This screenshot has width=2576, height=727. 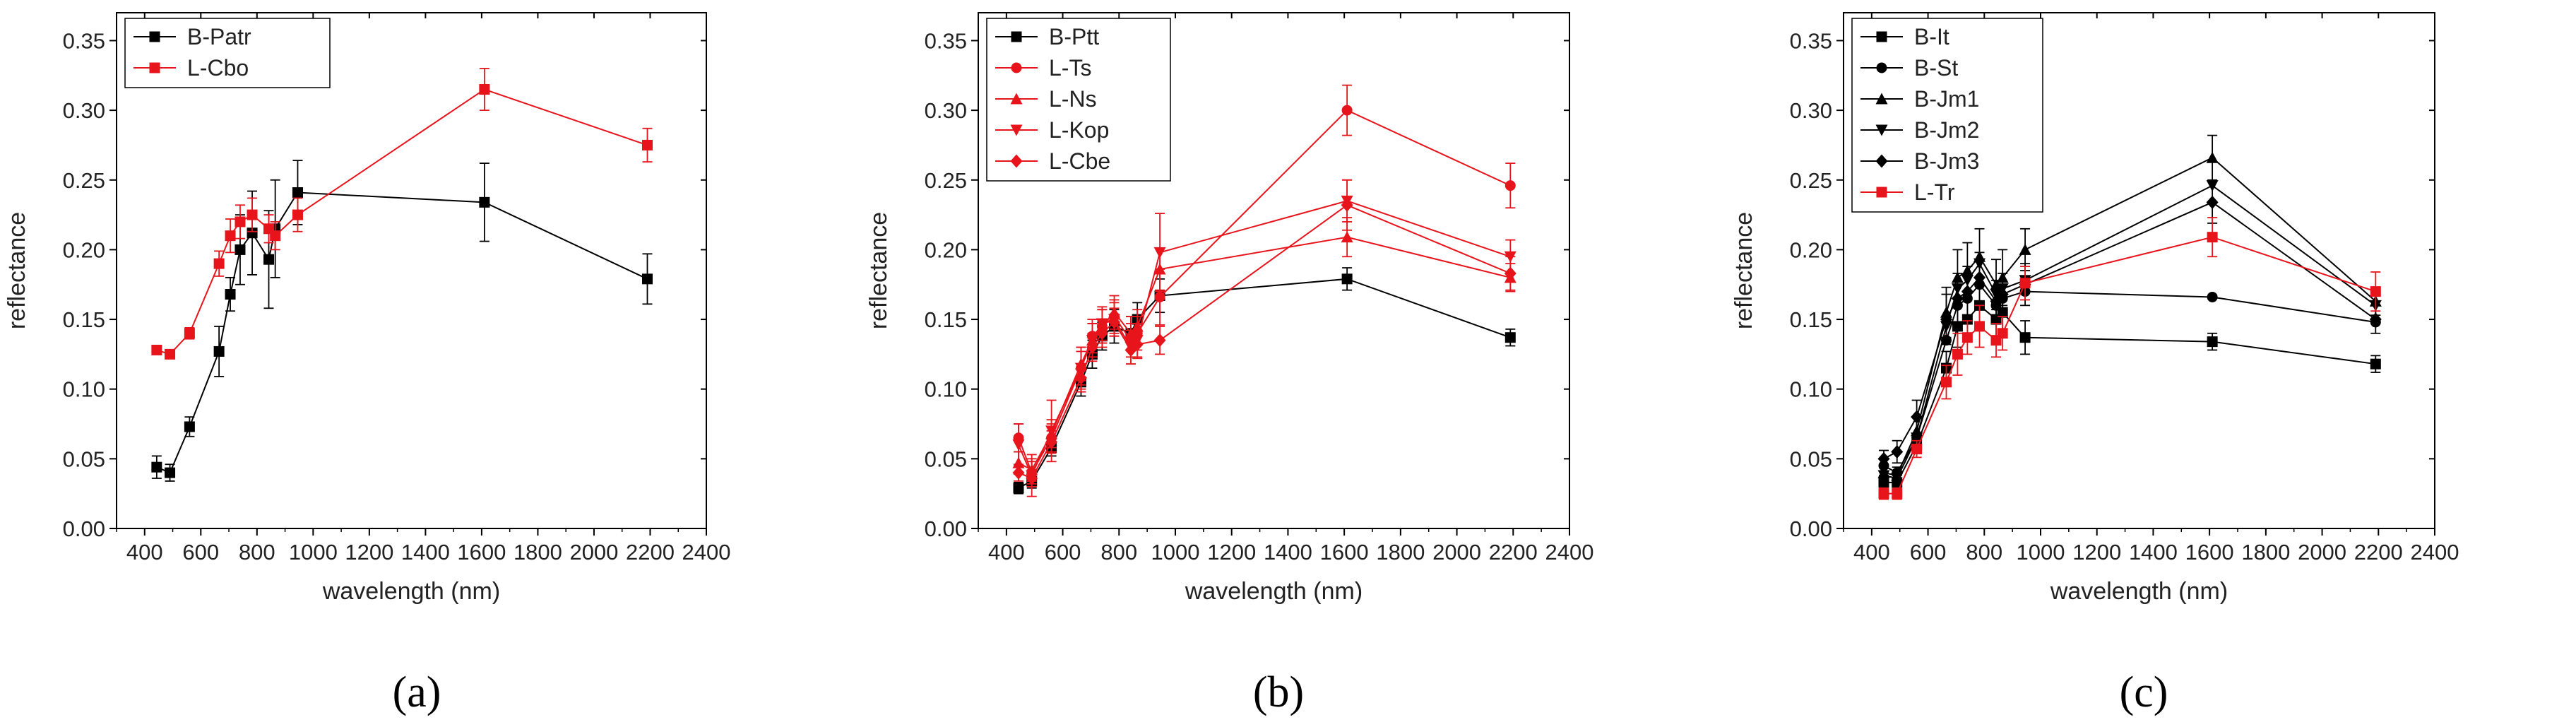 What do you see at coordinates (402, 321) in the screenshot?
I see `series-B-Patr` at bounding box center [402, 321].